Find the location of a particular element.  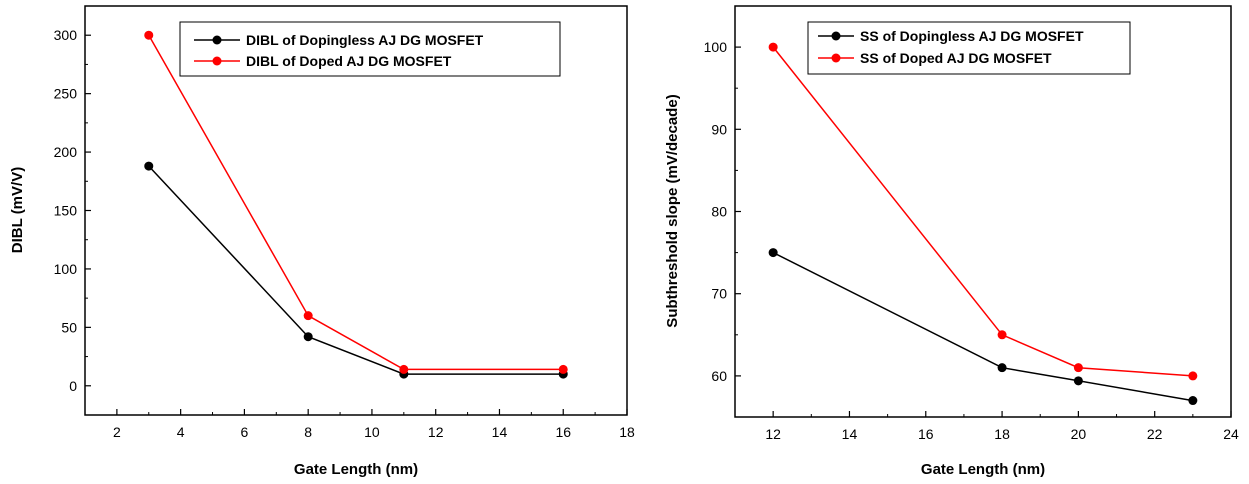

dibl-legend-box is located at coordinates (370, 49).